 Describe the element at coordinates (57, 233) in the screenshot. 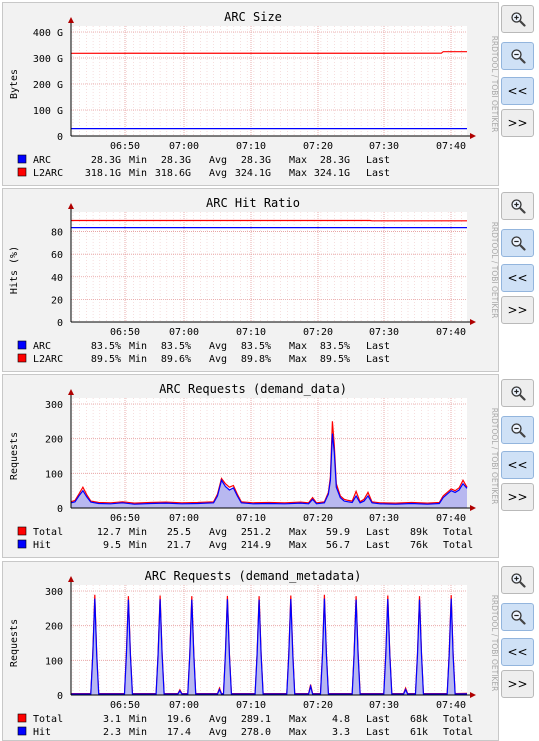

I see `y-tick-label: 80` at that location.